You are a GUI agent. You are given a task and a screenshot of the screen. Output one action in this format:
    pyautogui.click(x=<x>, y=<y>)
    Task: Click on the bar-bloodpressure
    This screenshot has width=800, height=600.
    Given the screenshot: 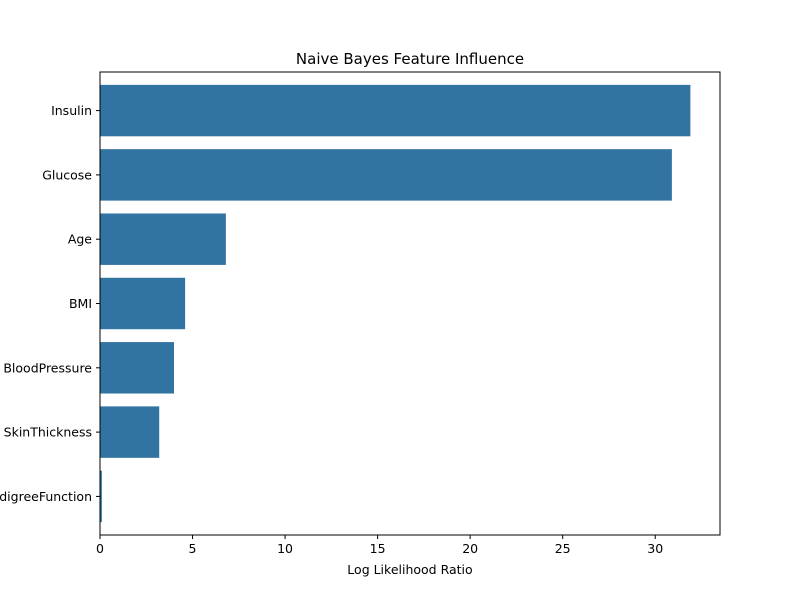 What is the action you would take?
    pyautogui.click(x=137, y=368)
    